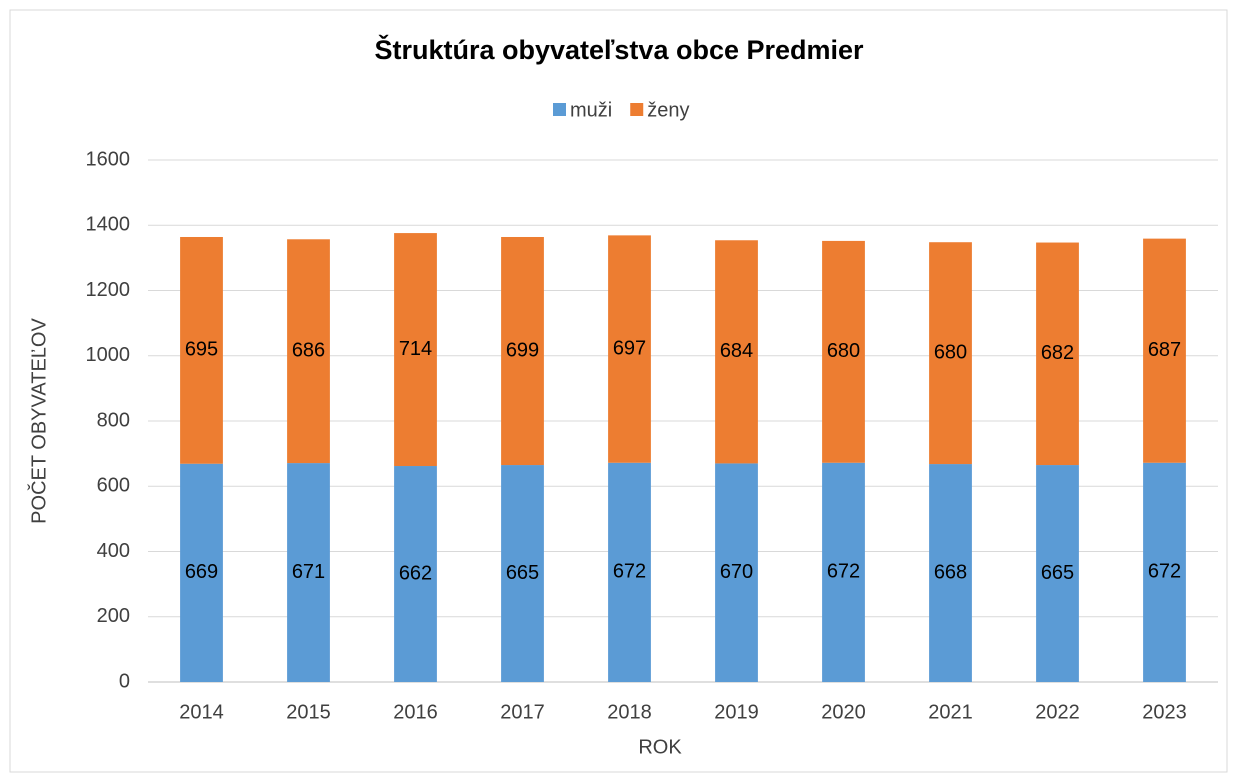  I want to click on data-label: 668, so click(950, 572).